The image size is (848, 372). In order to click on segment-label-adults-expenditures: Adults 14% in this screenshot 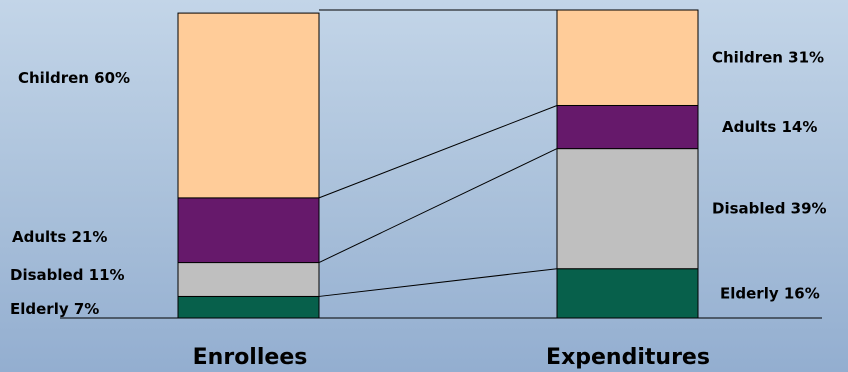, I will do `click(769, 127)`.